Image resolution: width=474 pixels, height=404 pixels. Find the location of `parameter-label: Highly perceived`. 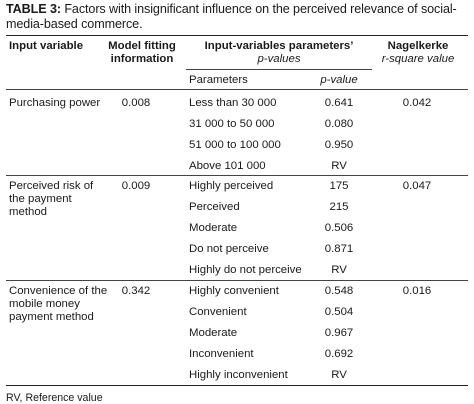

parameter-label: Highly perceived is located at coordinates (231, 186).